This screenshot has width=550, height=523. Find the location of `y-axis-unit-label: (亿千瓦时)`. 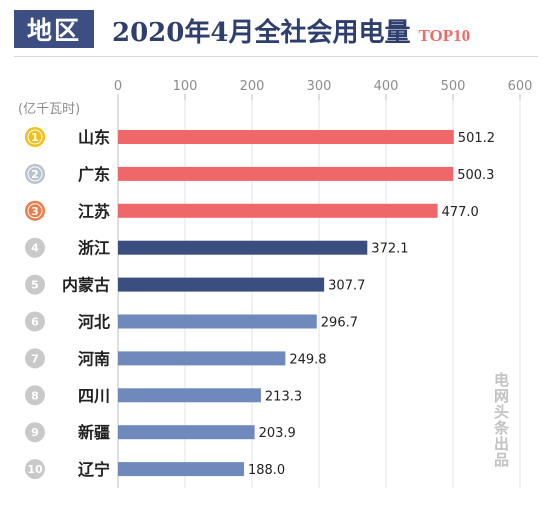

y-axis-unit-label: (亿千瓦时) is located at coordinates (49, 109).